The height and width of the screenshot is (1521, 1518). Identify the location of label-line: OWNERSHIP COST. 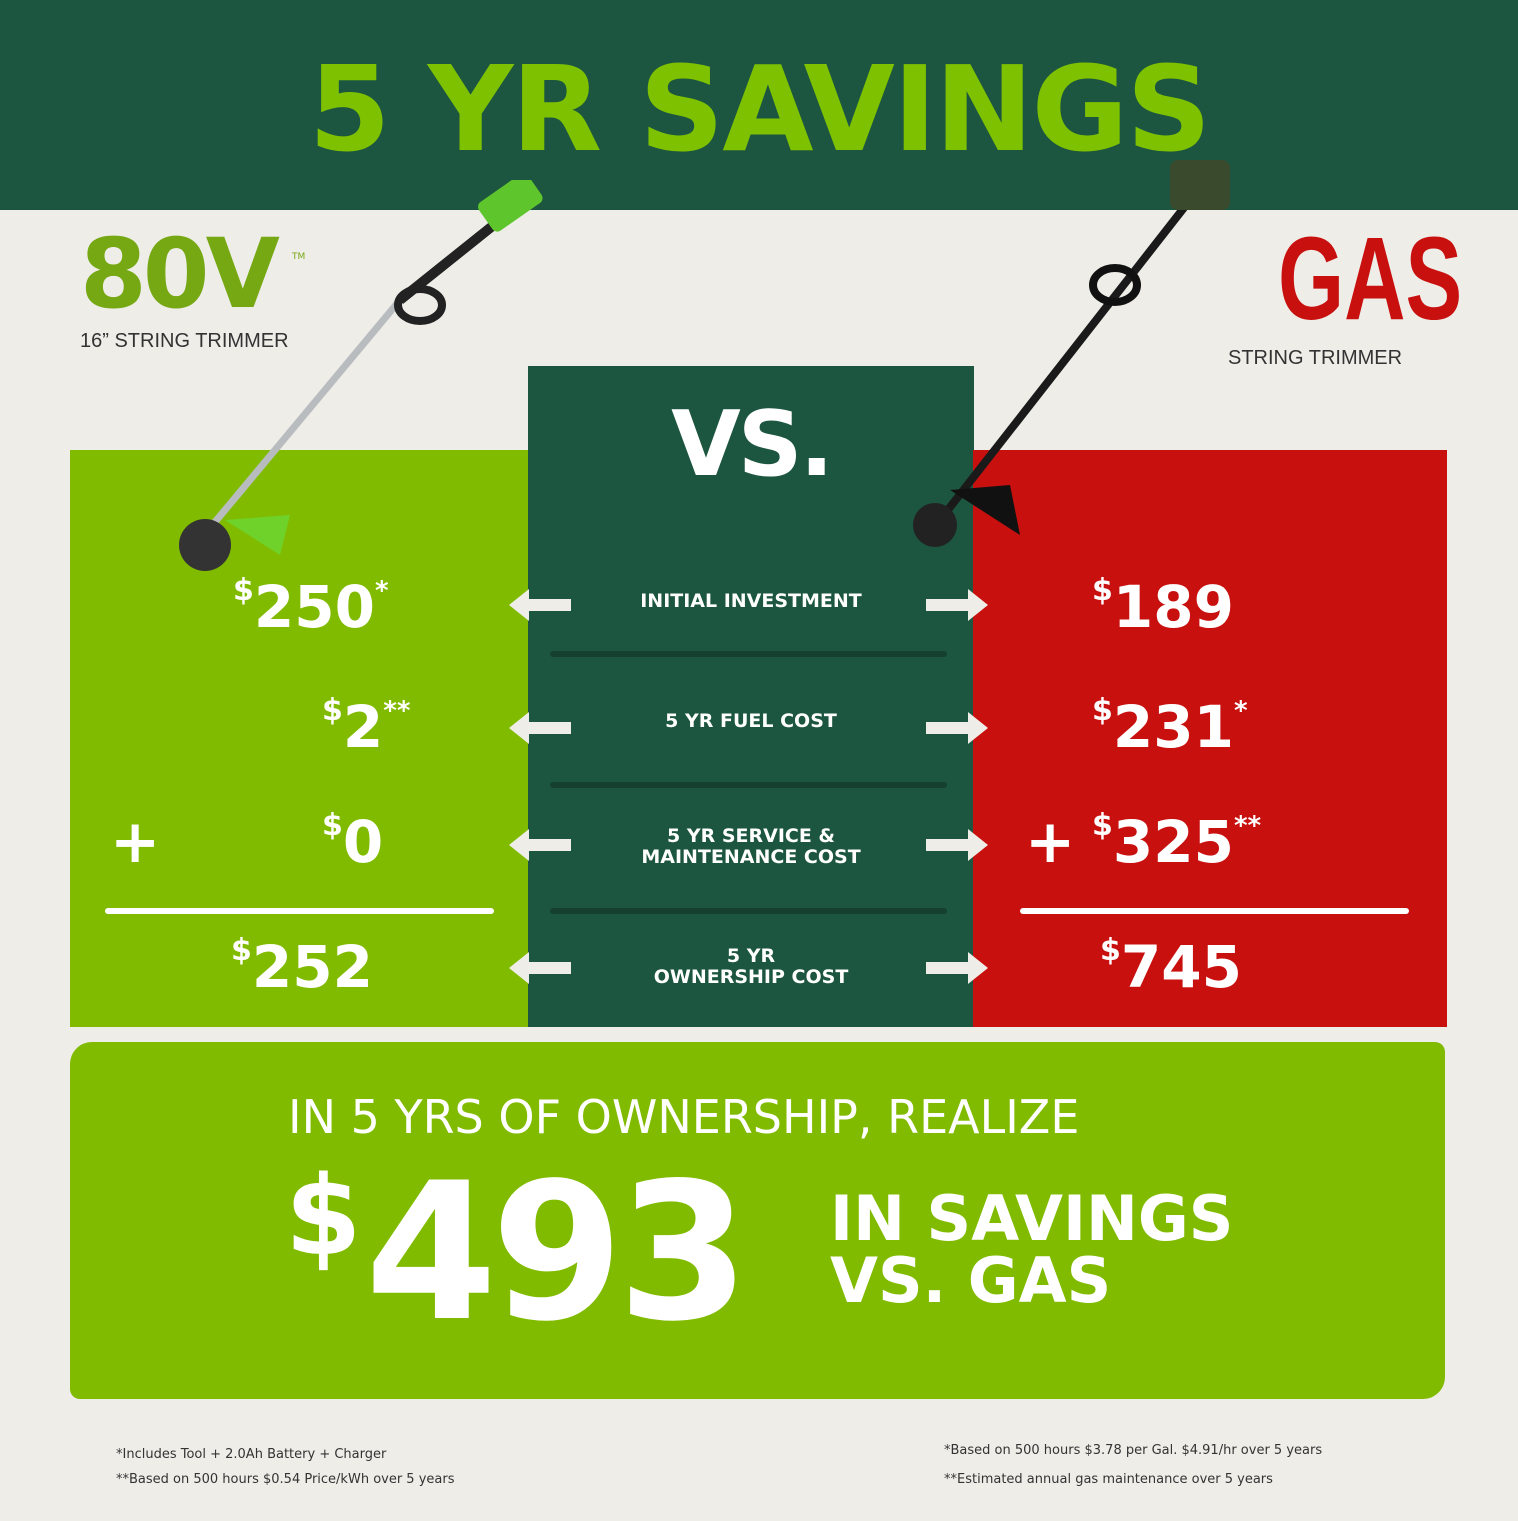
(751, 976).